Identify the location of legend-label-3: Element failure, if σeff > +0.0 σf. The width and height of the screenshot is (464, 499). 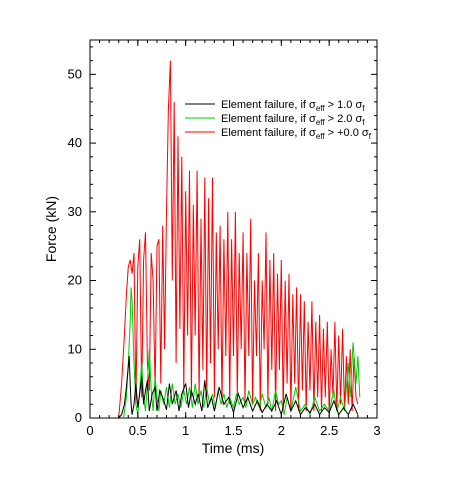
(296, 134).